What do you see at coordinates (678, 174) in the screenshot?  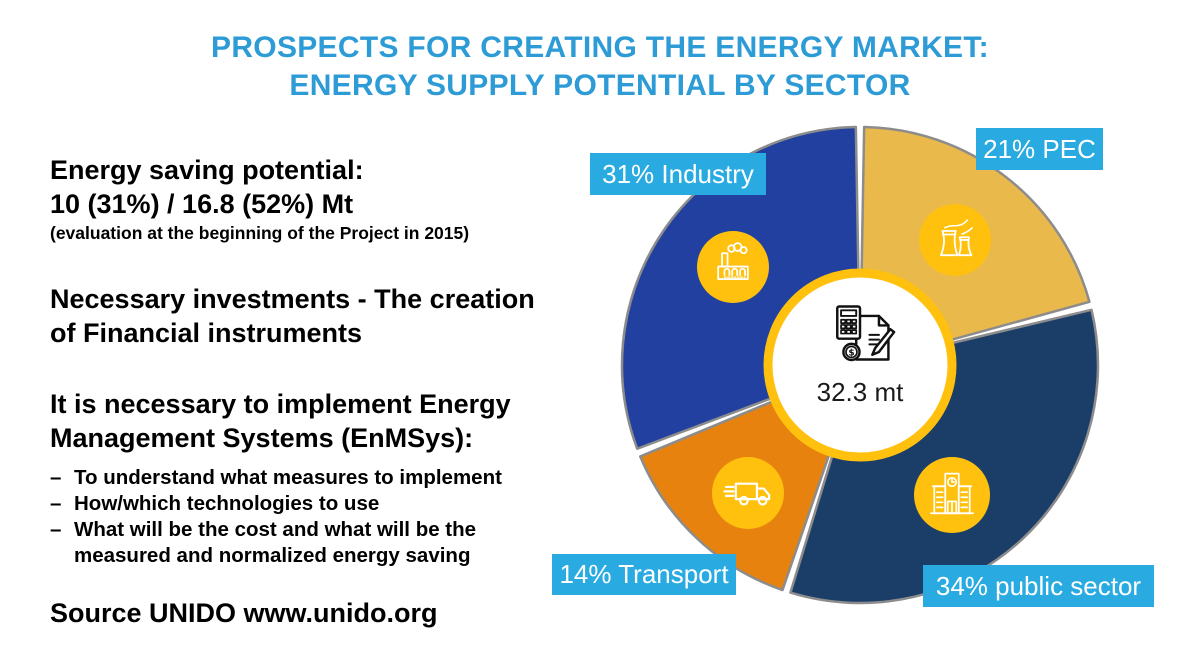 I see `pie-label-industry: 31% Industry` at bounding box center [678, 174].